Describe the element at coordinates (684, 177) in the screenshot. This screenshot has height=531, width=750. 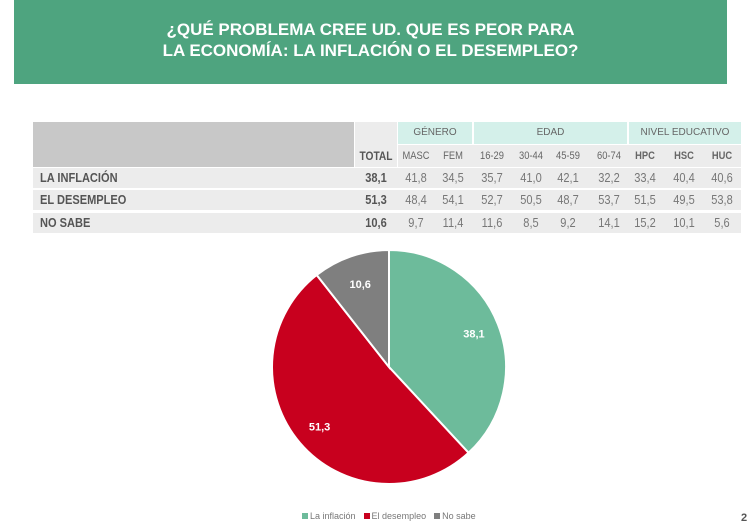
I see `table-cell: 40,4` at that location.